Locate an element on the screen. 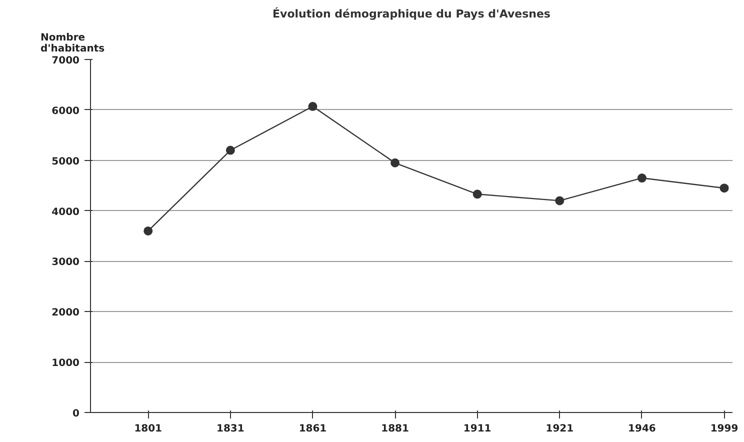  x-tick-label: 1831 is located at coordinates (230, 429).